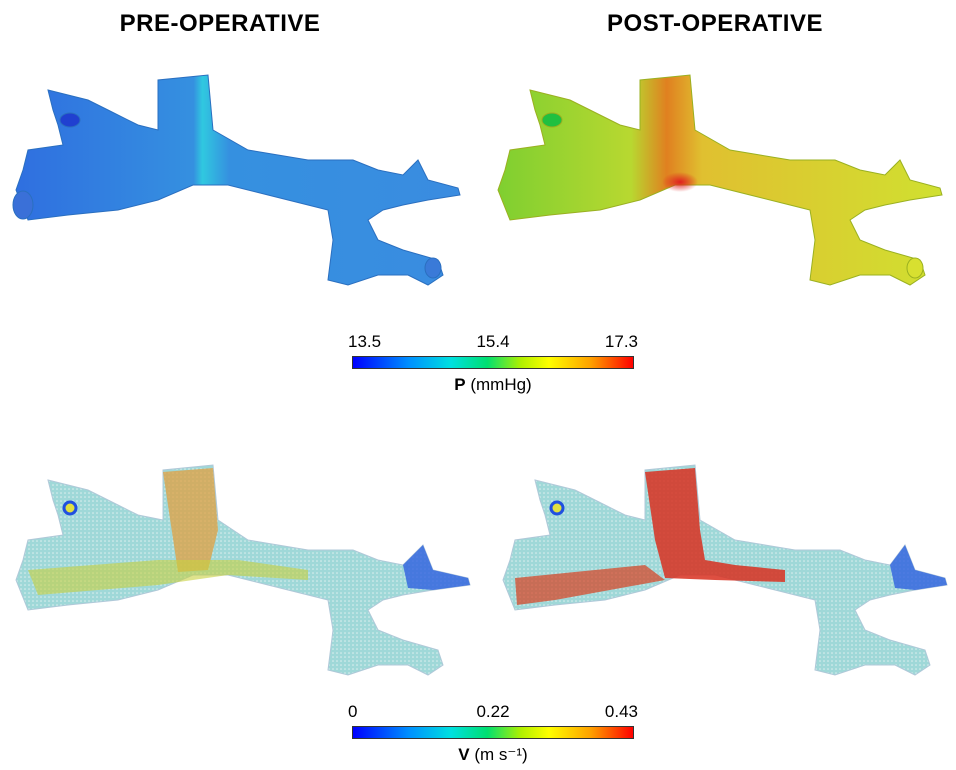 Image resolution: width=956 pixels, height=770 pixels. I want to click on pressure-colorbar: 13.5 15.4 17.3 P (mmHg), so click(493, 363).